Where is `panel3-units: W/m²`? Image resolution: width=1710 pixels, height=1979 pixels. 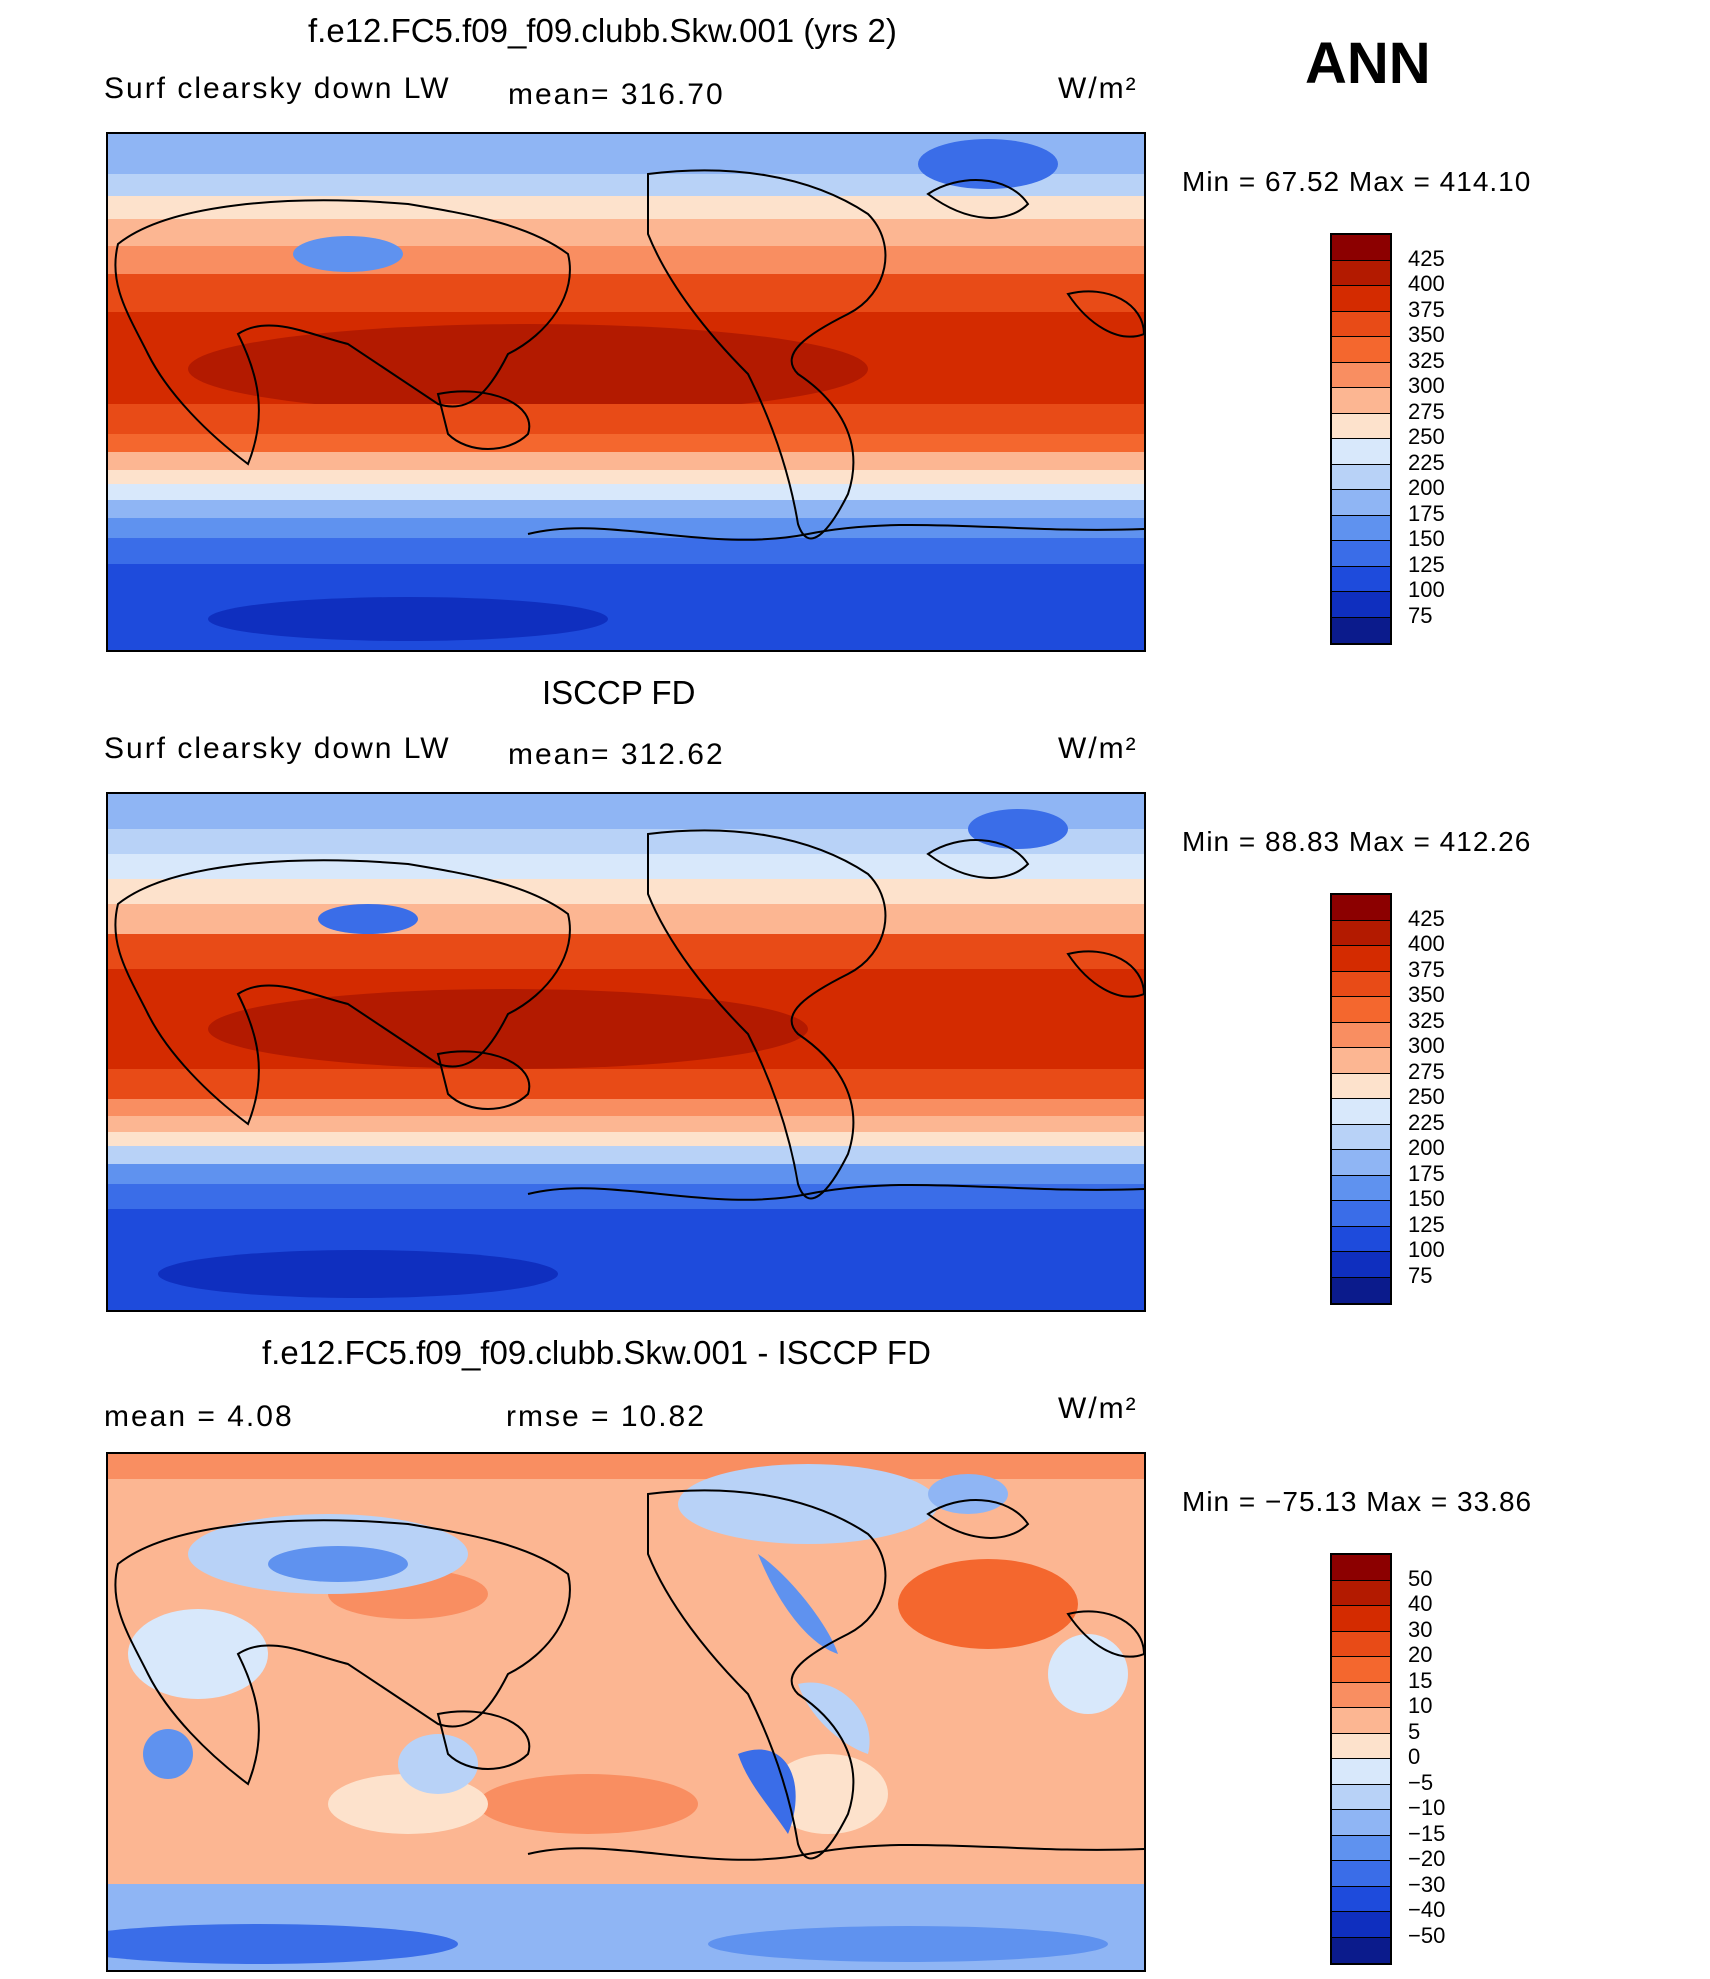
panel3-units: W/m² is located at coordinates (1098, 1408).